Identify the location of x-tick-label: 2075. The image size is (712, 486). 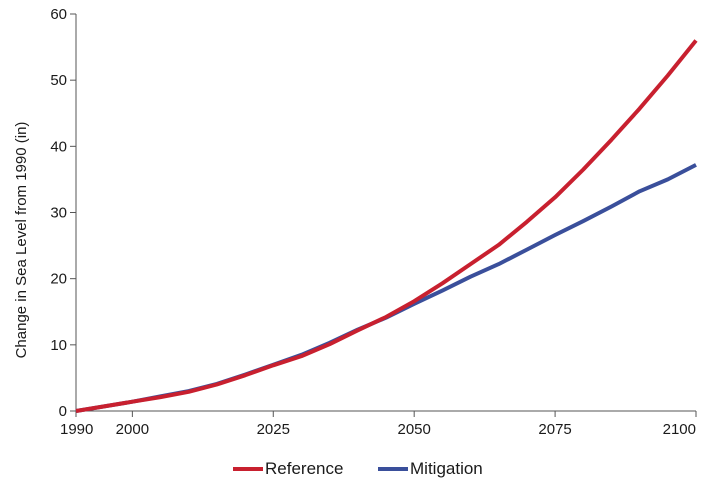
(554, 429).